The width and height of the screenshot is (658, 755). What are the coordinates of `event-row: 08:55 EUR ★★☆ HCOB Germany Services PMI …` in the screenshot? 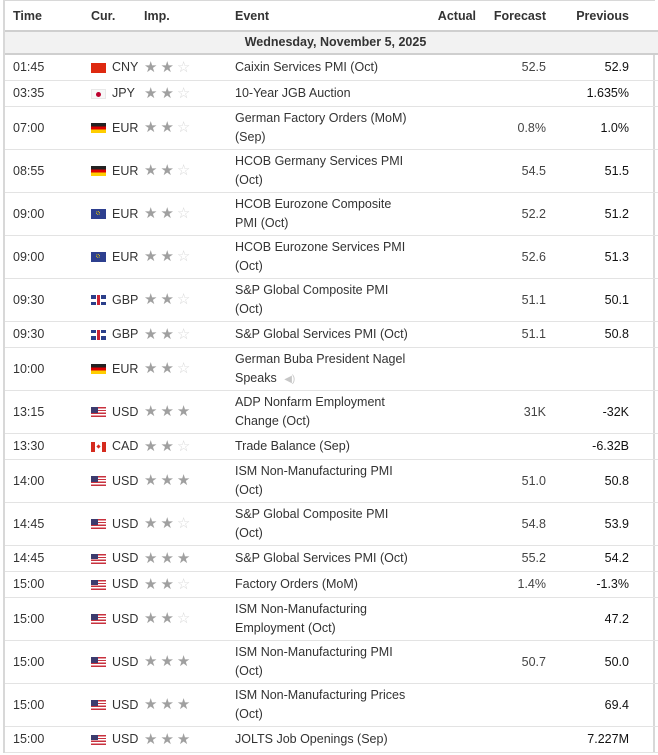 It's located at (331, 171).